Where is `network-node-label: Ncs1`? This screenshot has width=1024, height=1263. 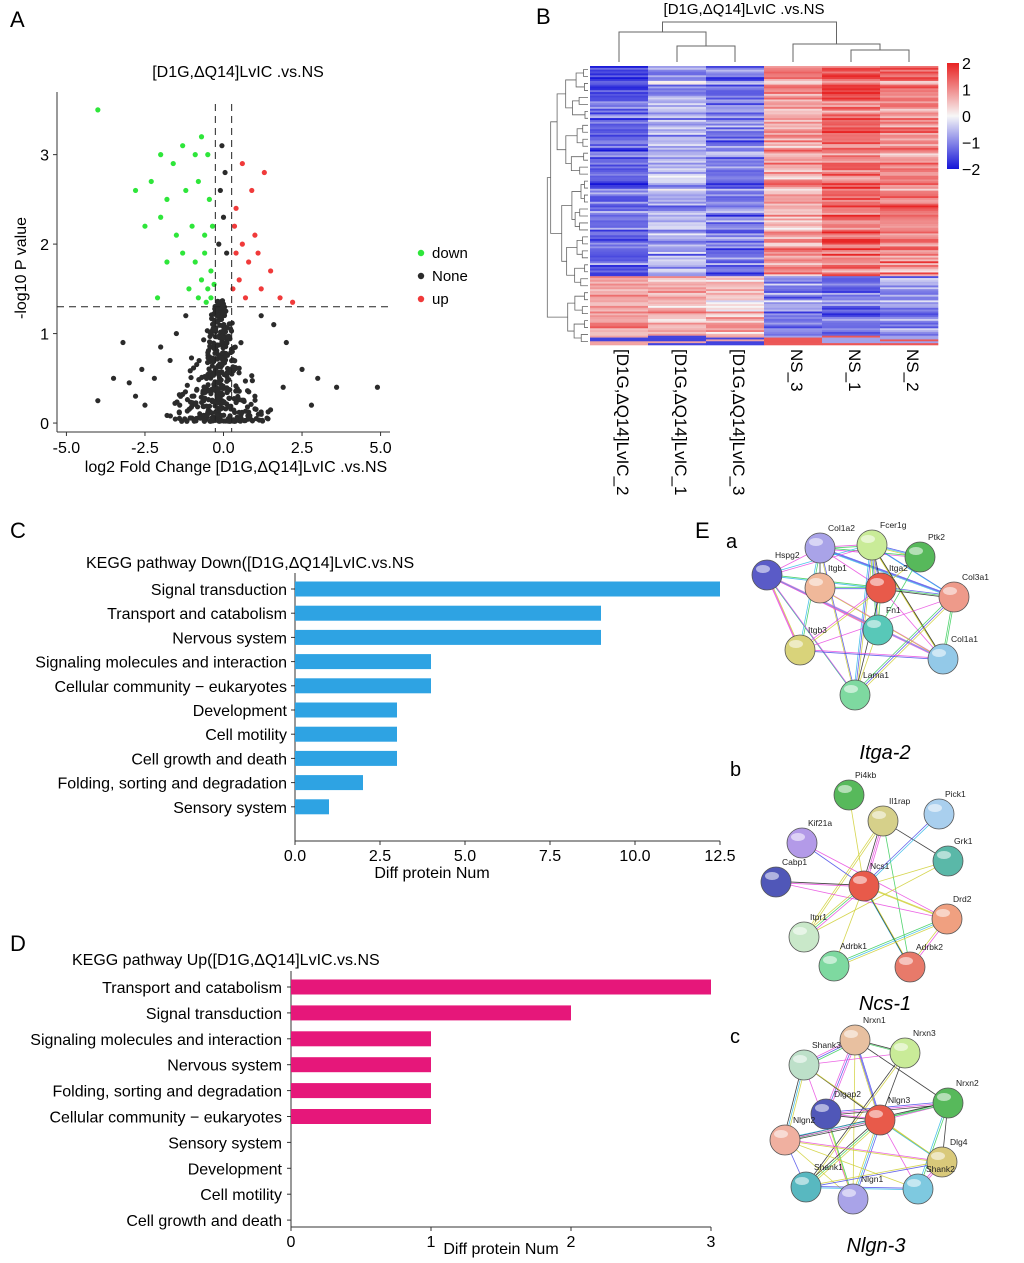
network-node-label: Ncs1 is located at coordinates (880, 866).